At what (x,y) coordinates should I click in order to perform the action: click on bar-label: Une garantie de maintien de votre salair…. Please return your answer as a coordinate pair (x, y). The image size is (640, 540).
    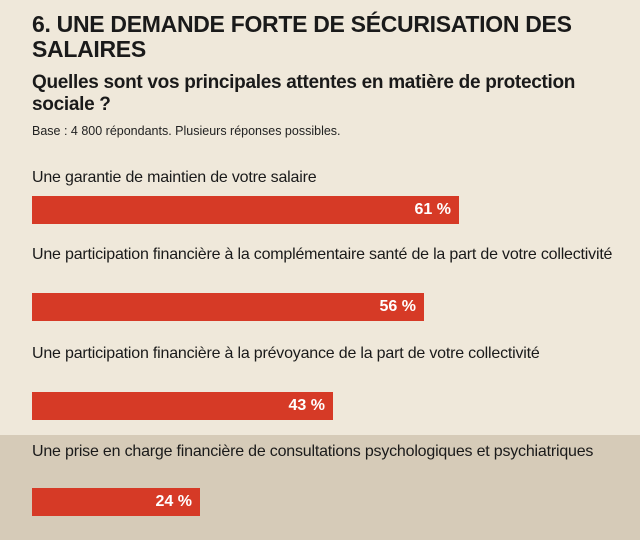
    Looking at the image, I should click on (174, 177).